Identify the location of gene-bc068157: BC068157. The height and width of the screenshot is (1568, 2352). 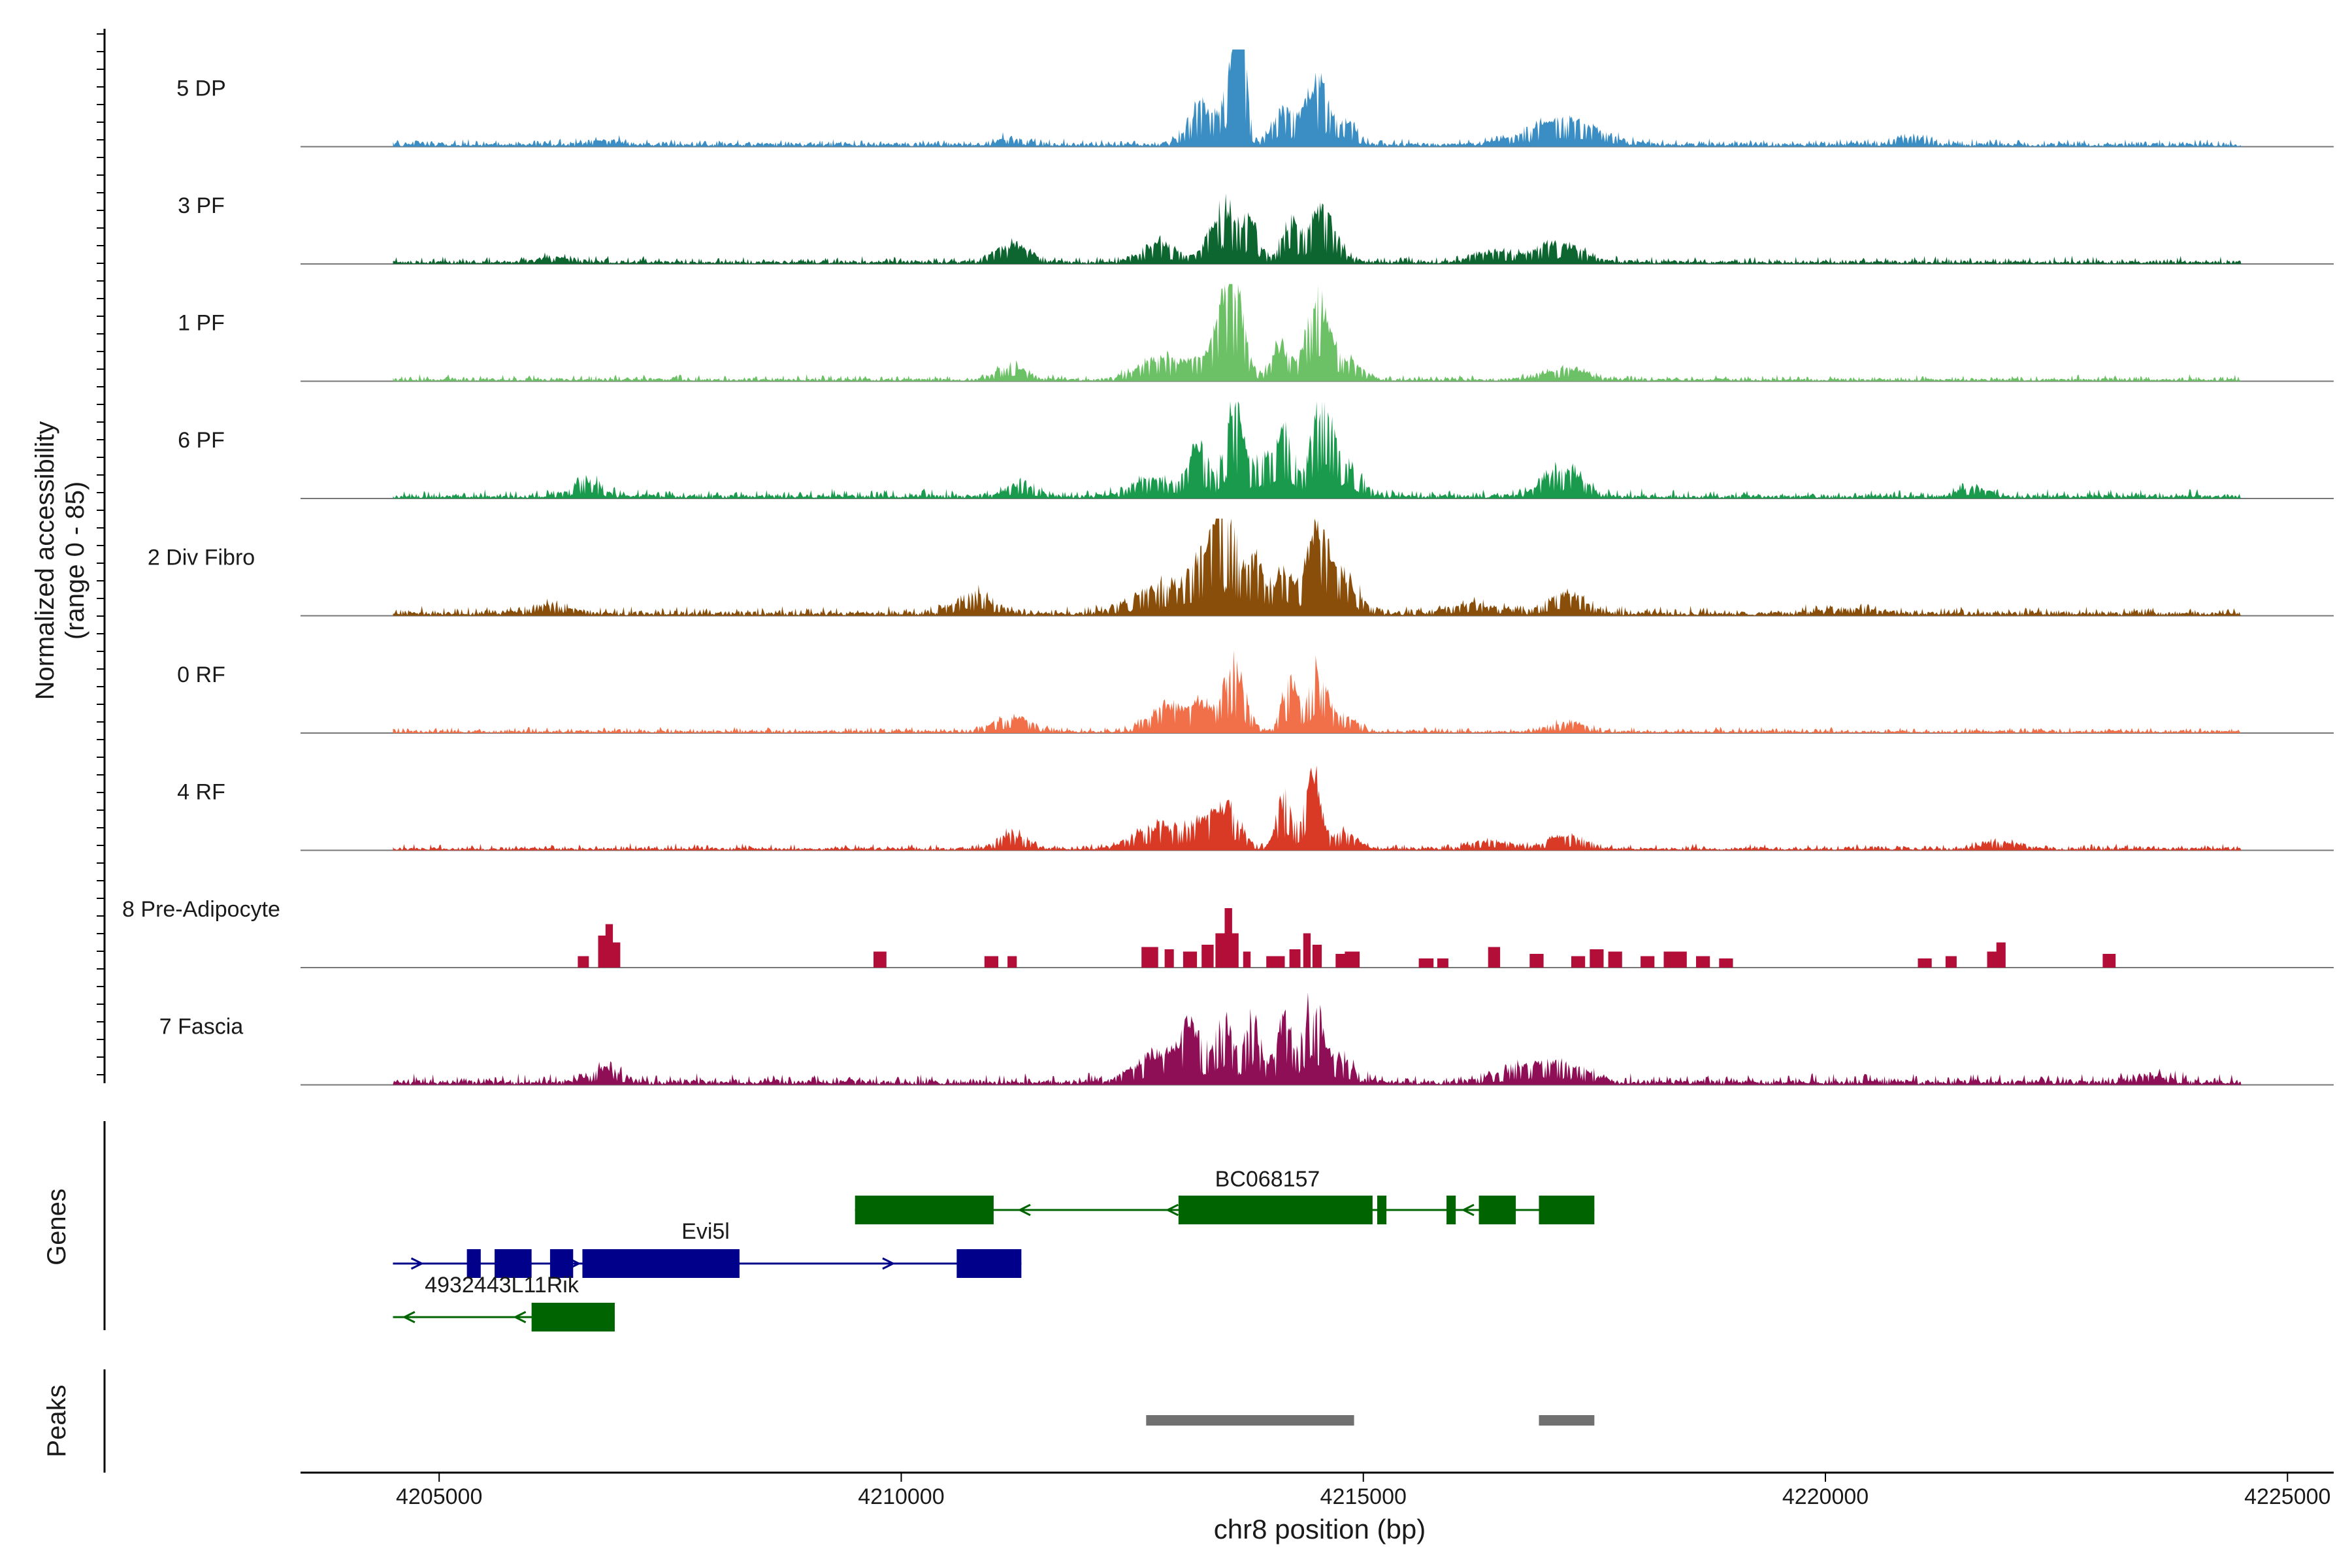
(1225, 1195).